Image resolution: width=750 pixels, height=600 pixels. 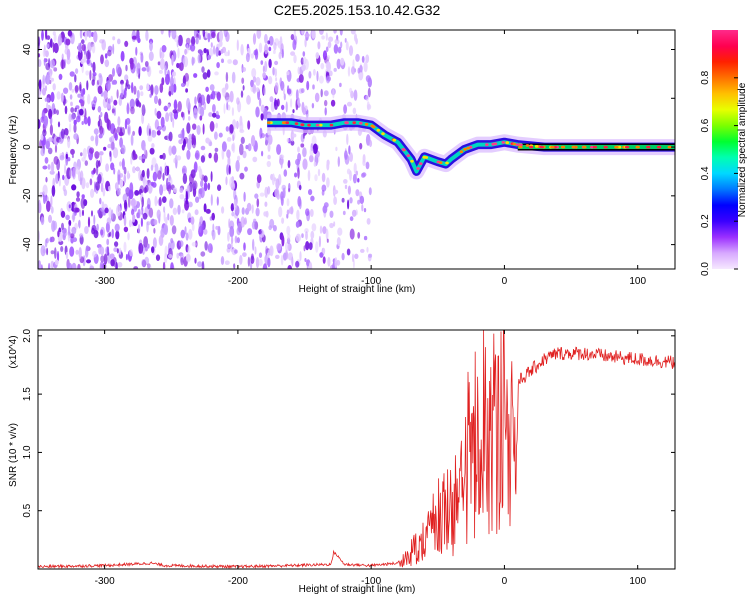 I want to click on x-tick-label: -200, so click(x=238, y=581).